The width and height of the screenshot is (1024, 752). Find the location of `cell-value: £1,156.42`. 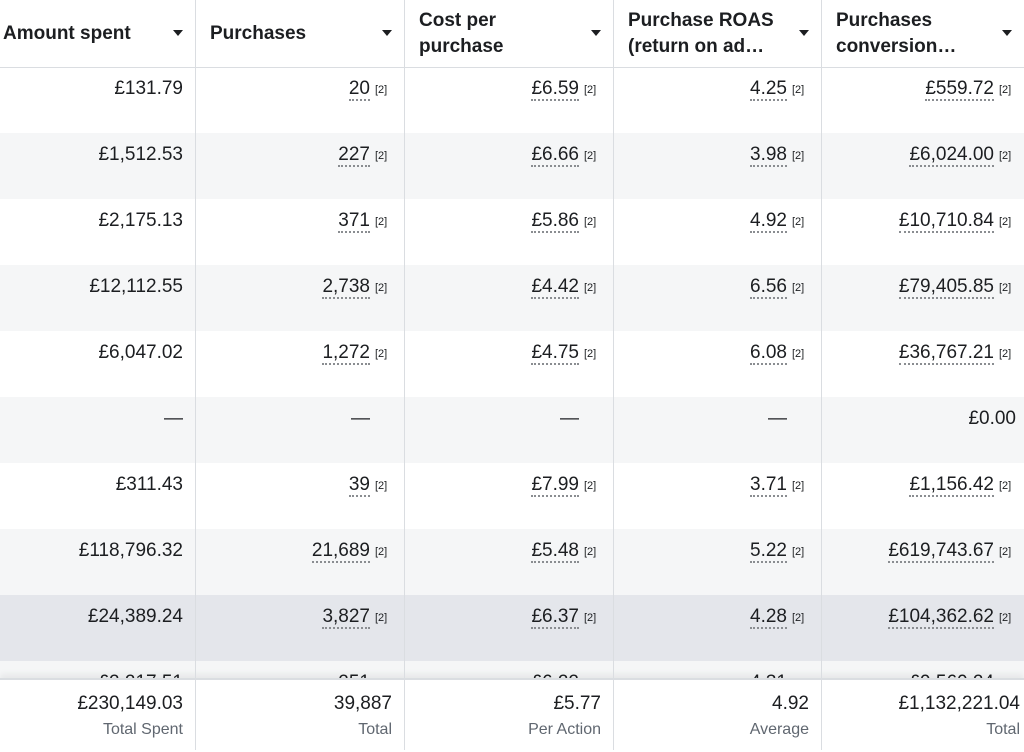

cell-value: £1,156.42 is located at coordinates (951, 485).